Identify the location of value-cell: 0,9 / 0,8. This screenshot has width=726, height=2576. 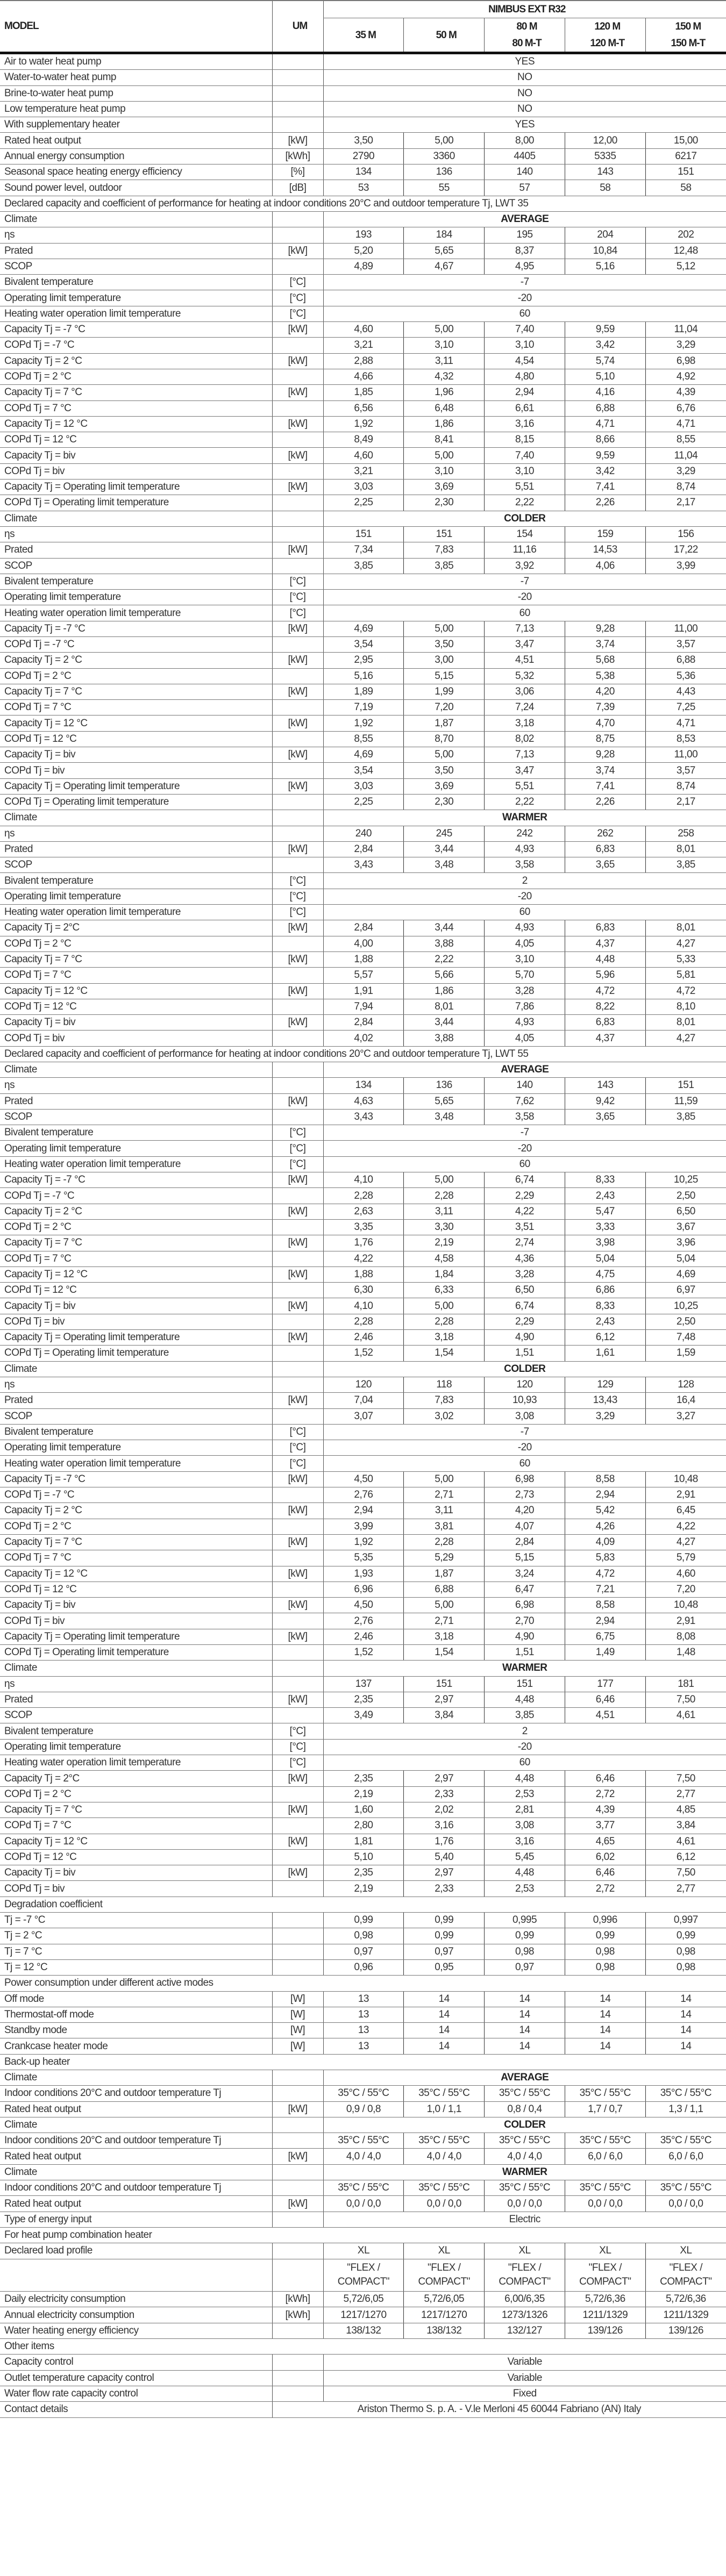
(363, 2109).